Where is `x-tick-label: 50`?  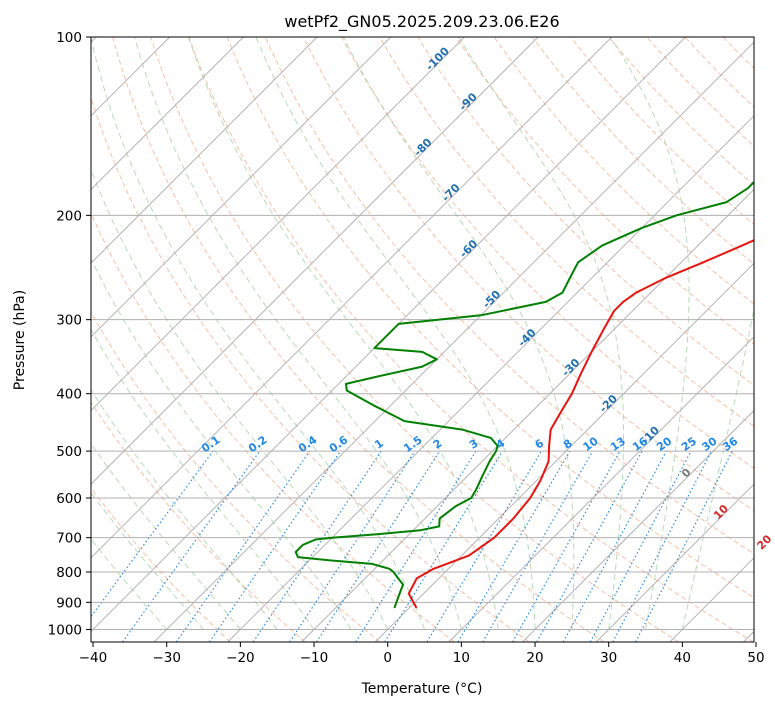 x-tick-label: 50 is located at coordinates (755, 658).